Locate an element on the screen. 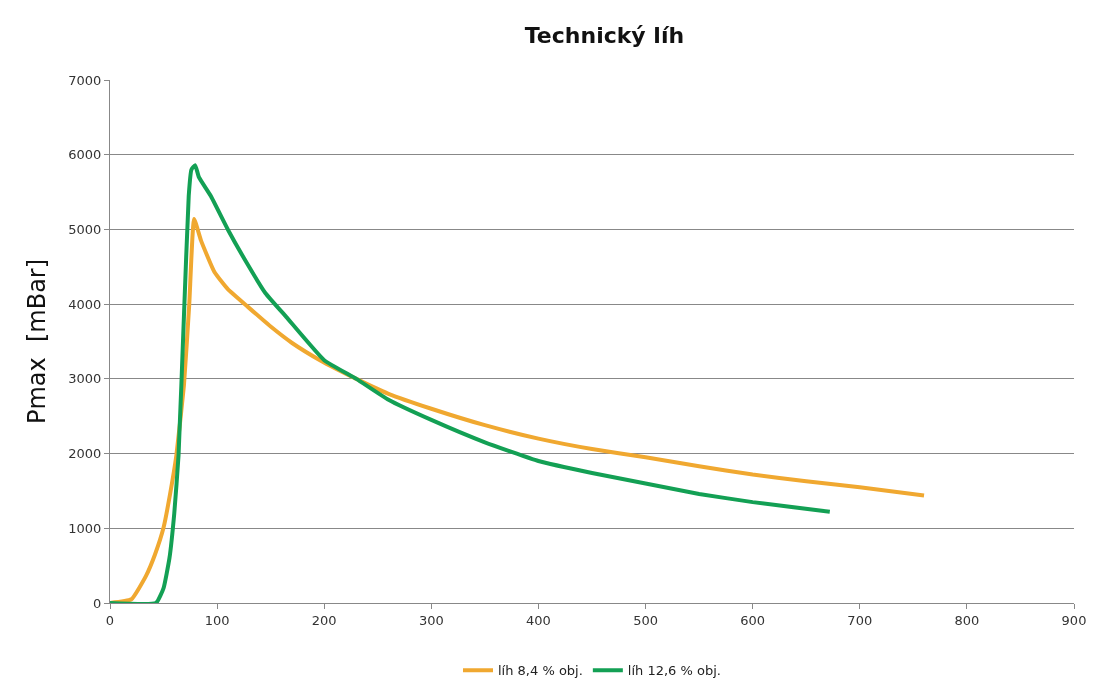 Image resolution: width=1099 pixels, height=698 pixels. x-tick-label: 500 is located at coordinates (645, 620).